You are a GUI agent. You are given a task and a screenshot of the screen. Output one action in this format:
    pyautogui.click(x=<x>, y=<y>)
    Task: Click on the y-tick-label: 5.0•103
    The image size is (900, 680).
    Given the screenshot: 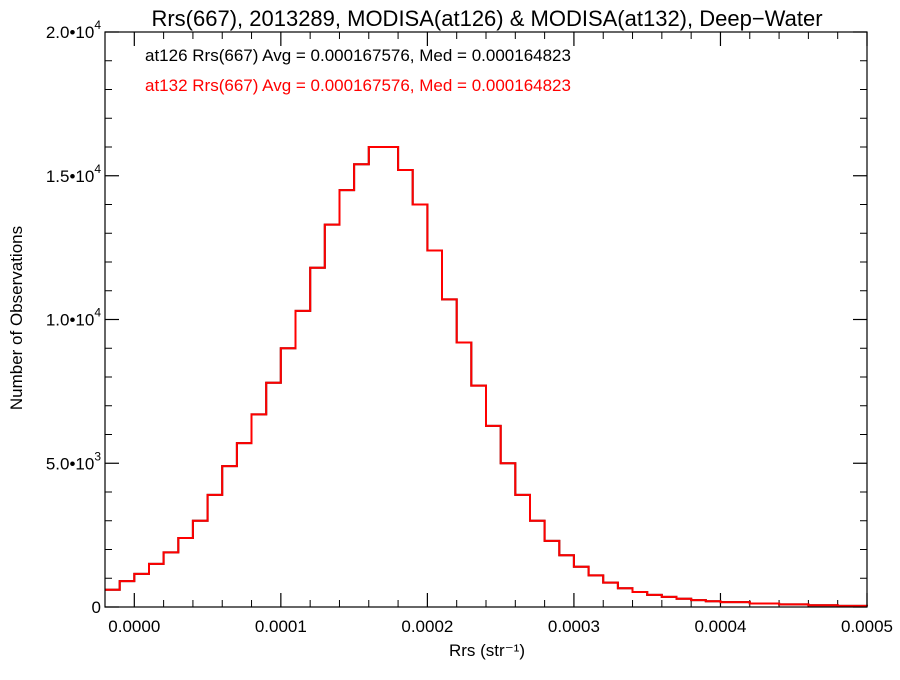 What is the action you would take?
    pyautogui.click(x=74, y=461)
    